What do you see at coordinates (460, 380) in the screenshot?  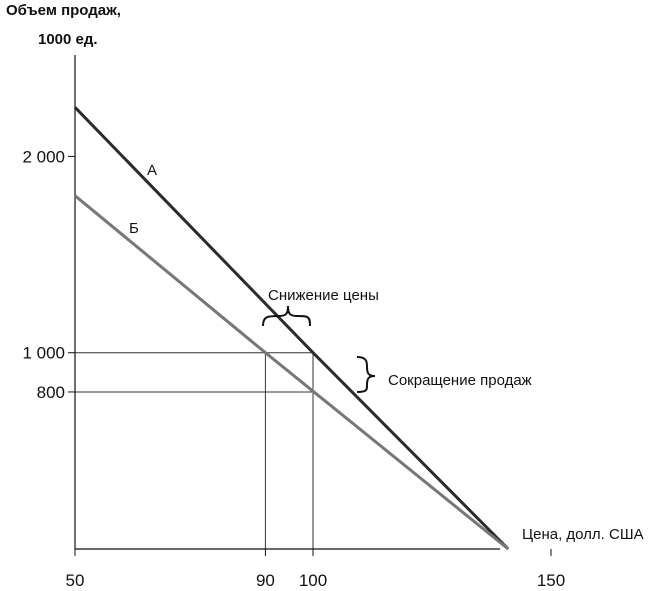 I see `sales-drop-annotation: Сокращение продаж` at bounding box center [460, 380].